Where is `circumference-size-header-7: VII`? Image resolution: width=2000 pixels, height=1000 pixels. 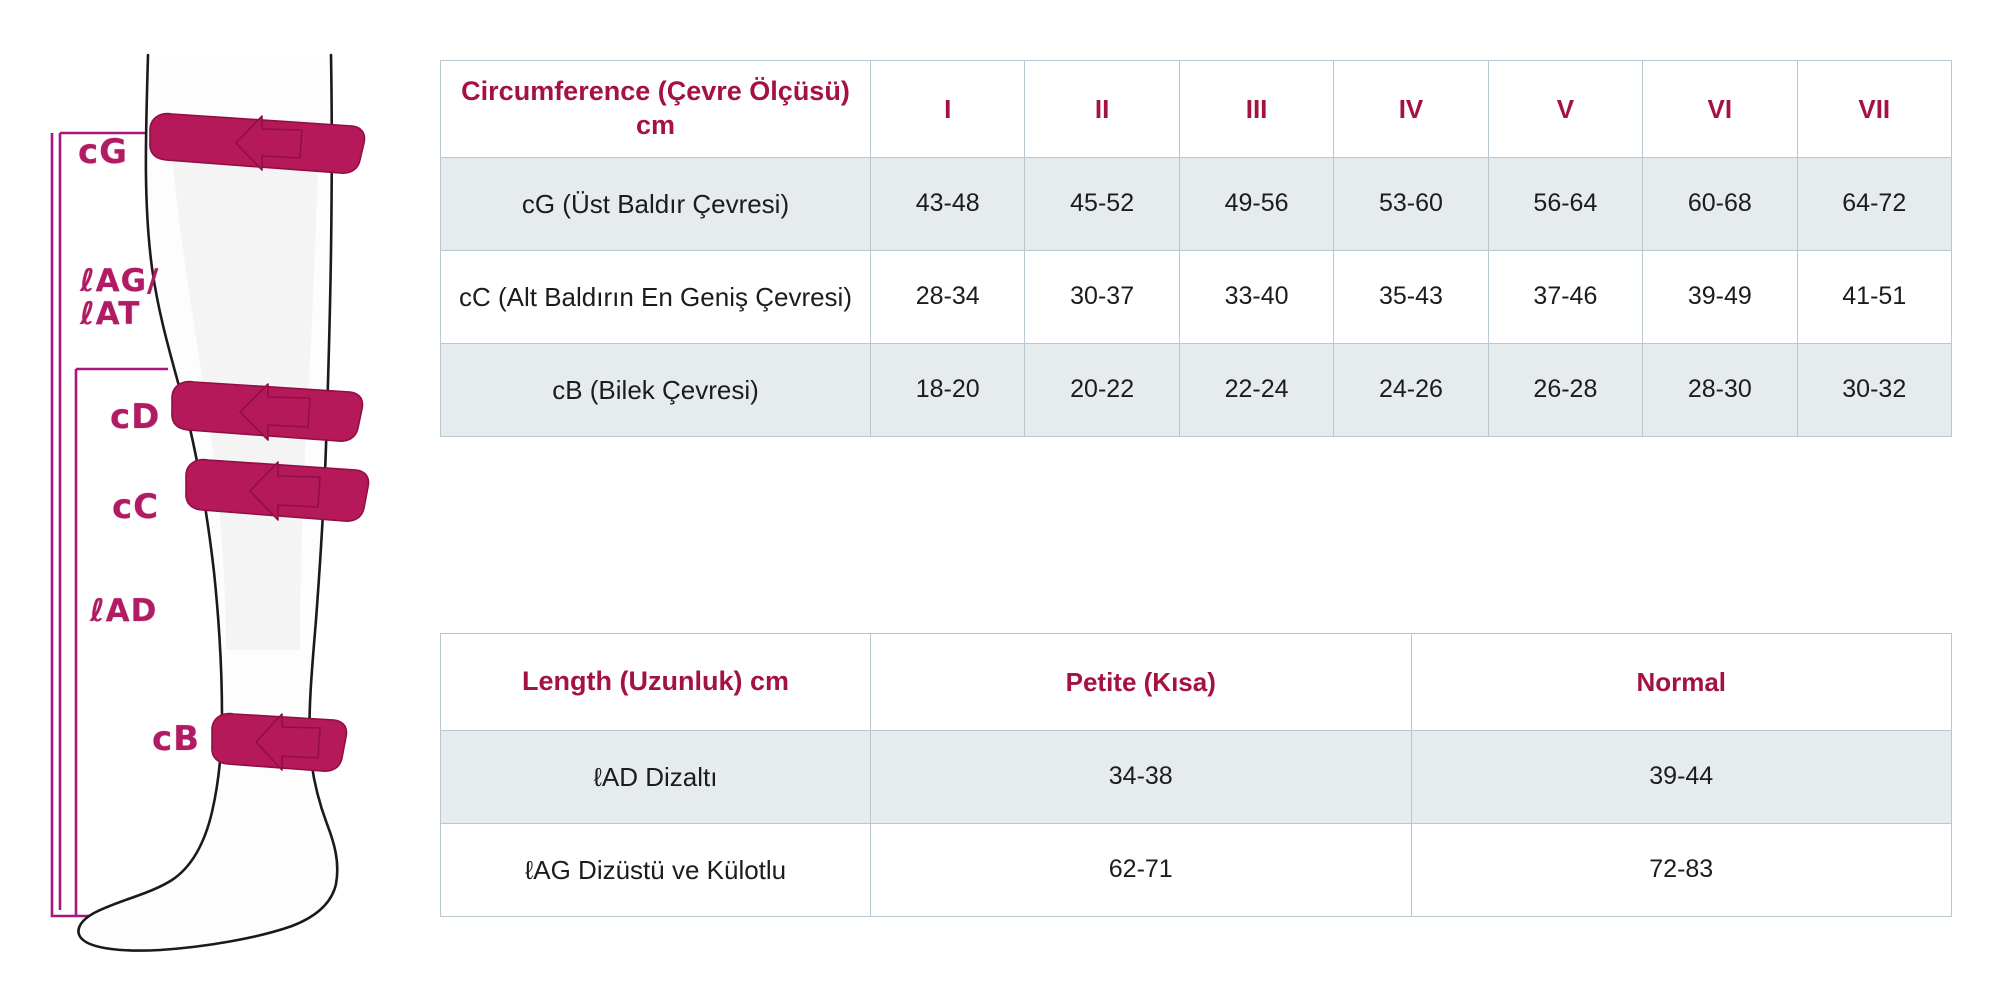
circumference-size-header-7: VII is located at coordinates (1874, 109).